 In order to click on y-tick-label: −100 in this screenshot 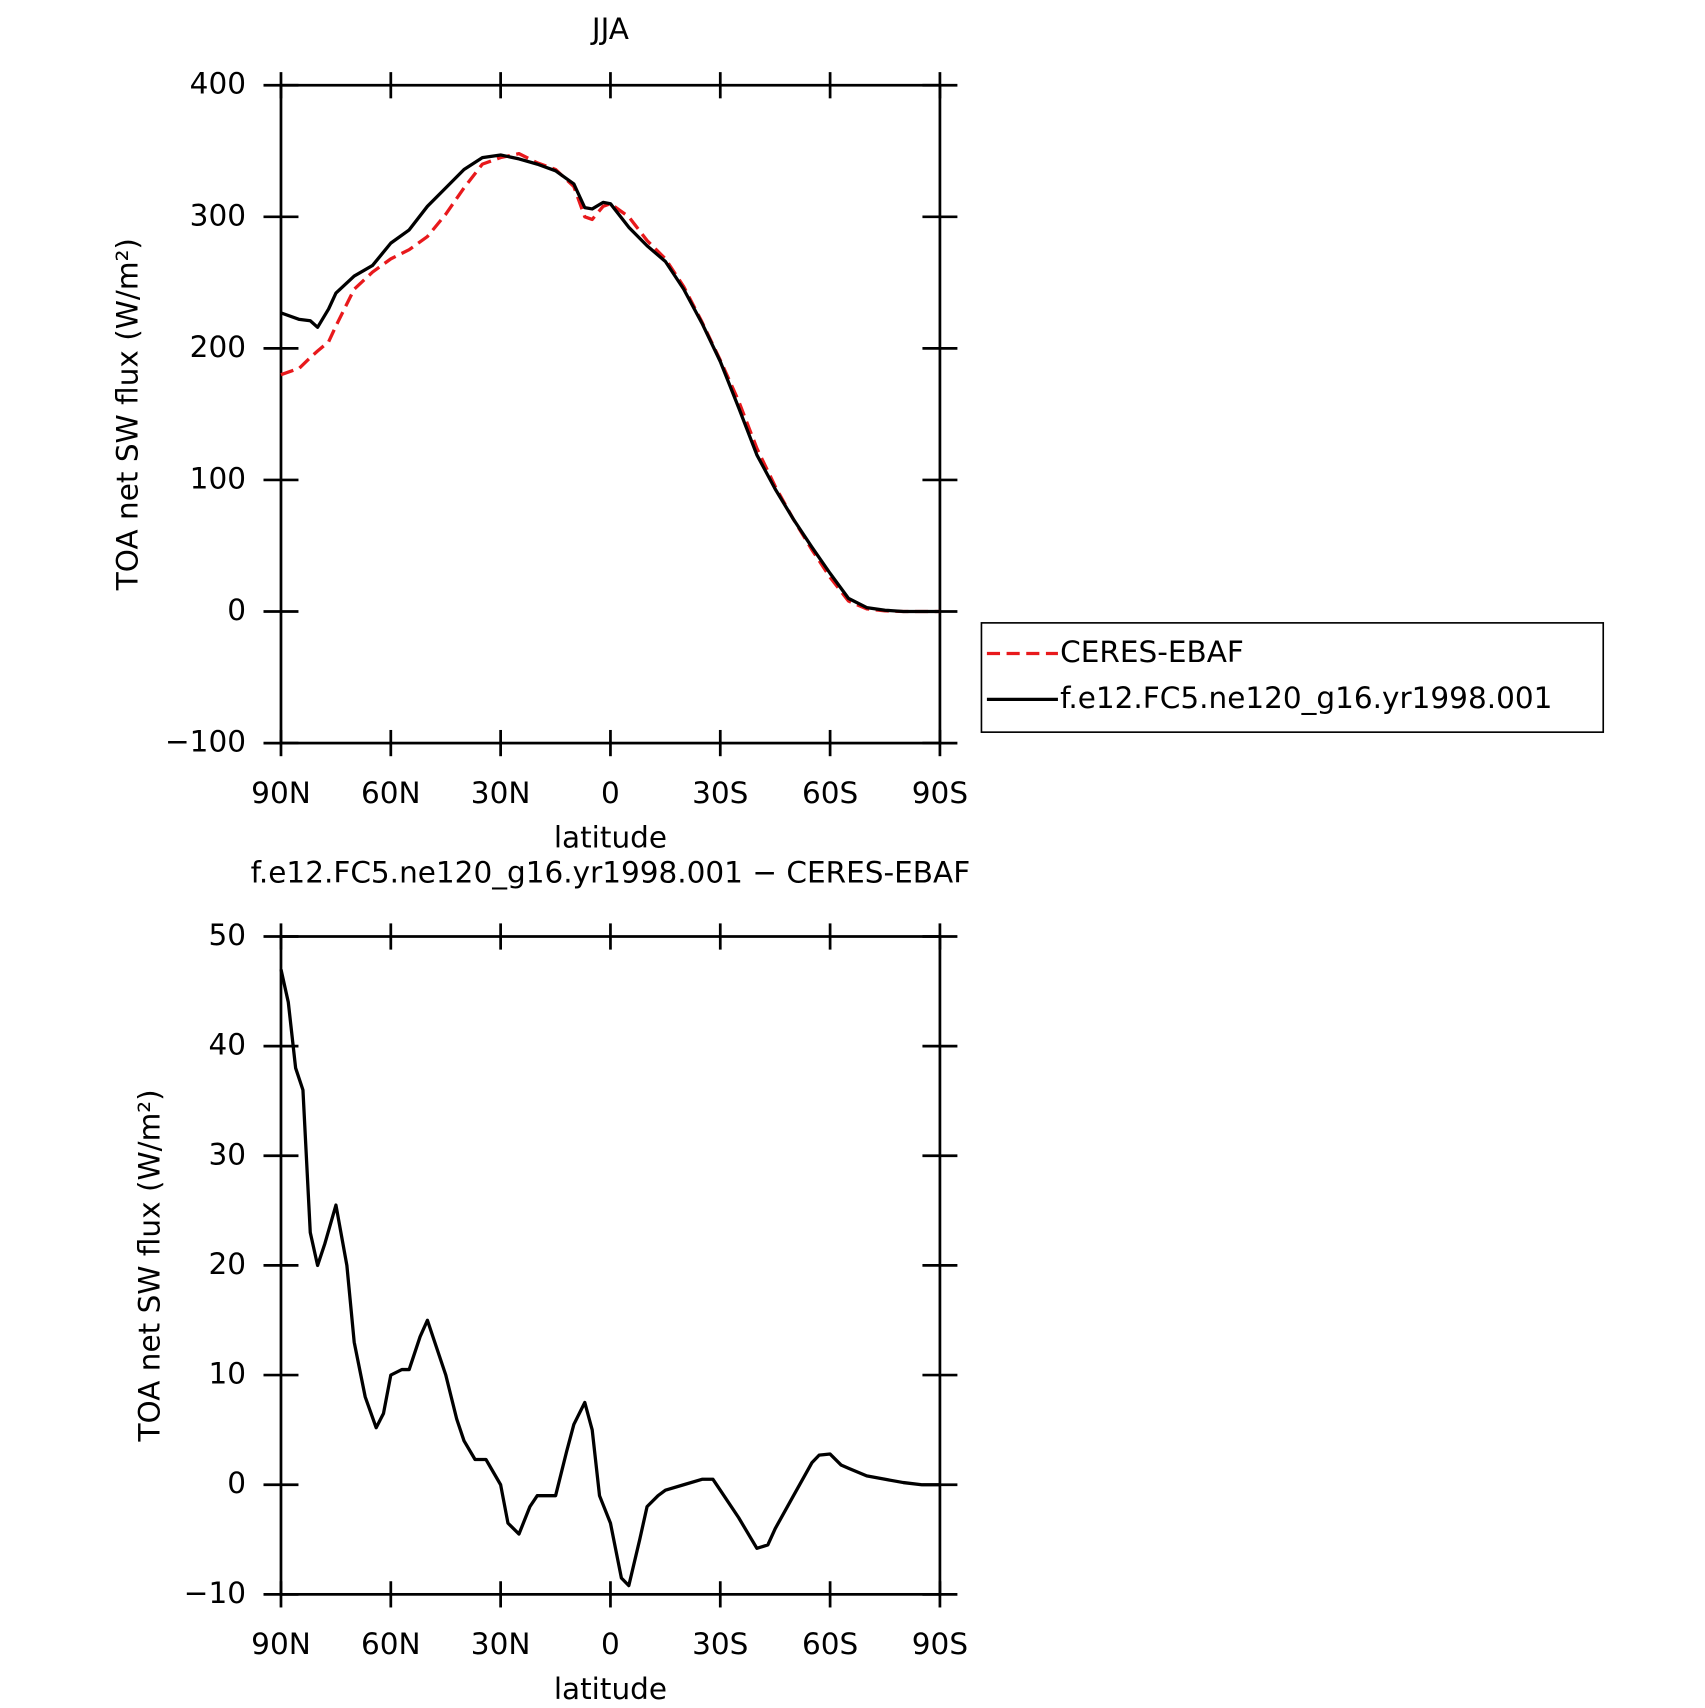, I will do `click(205, 742)`.